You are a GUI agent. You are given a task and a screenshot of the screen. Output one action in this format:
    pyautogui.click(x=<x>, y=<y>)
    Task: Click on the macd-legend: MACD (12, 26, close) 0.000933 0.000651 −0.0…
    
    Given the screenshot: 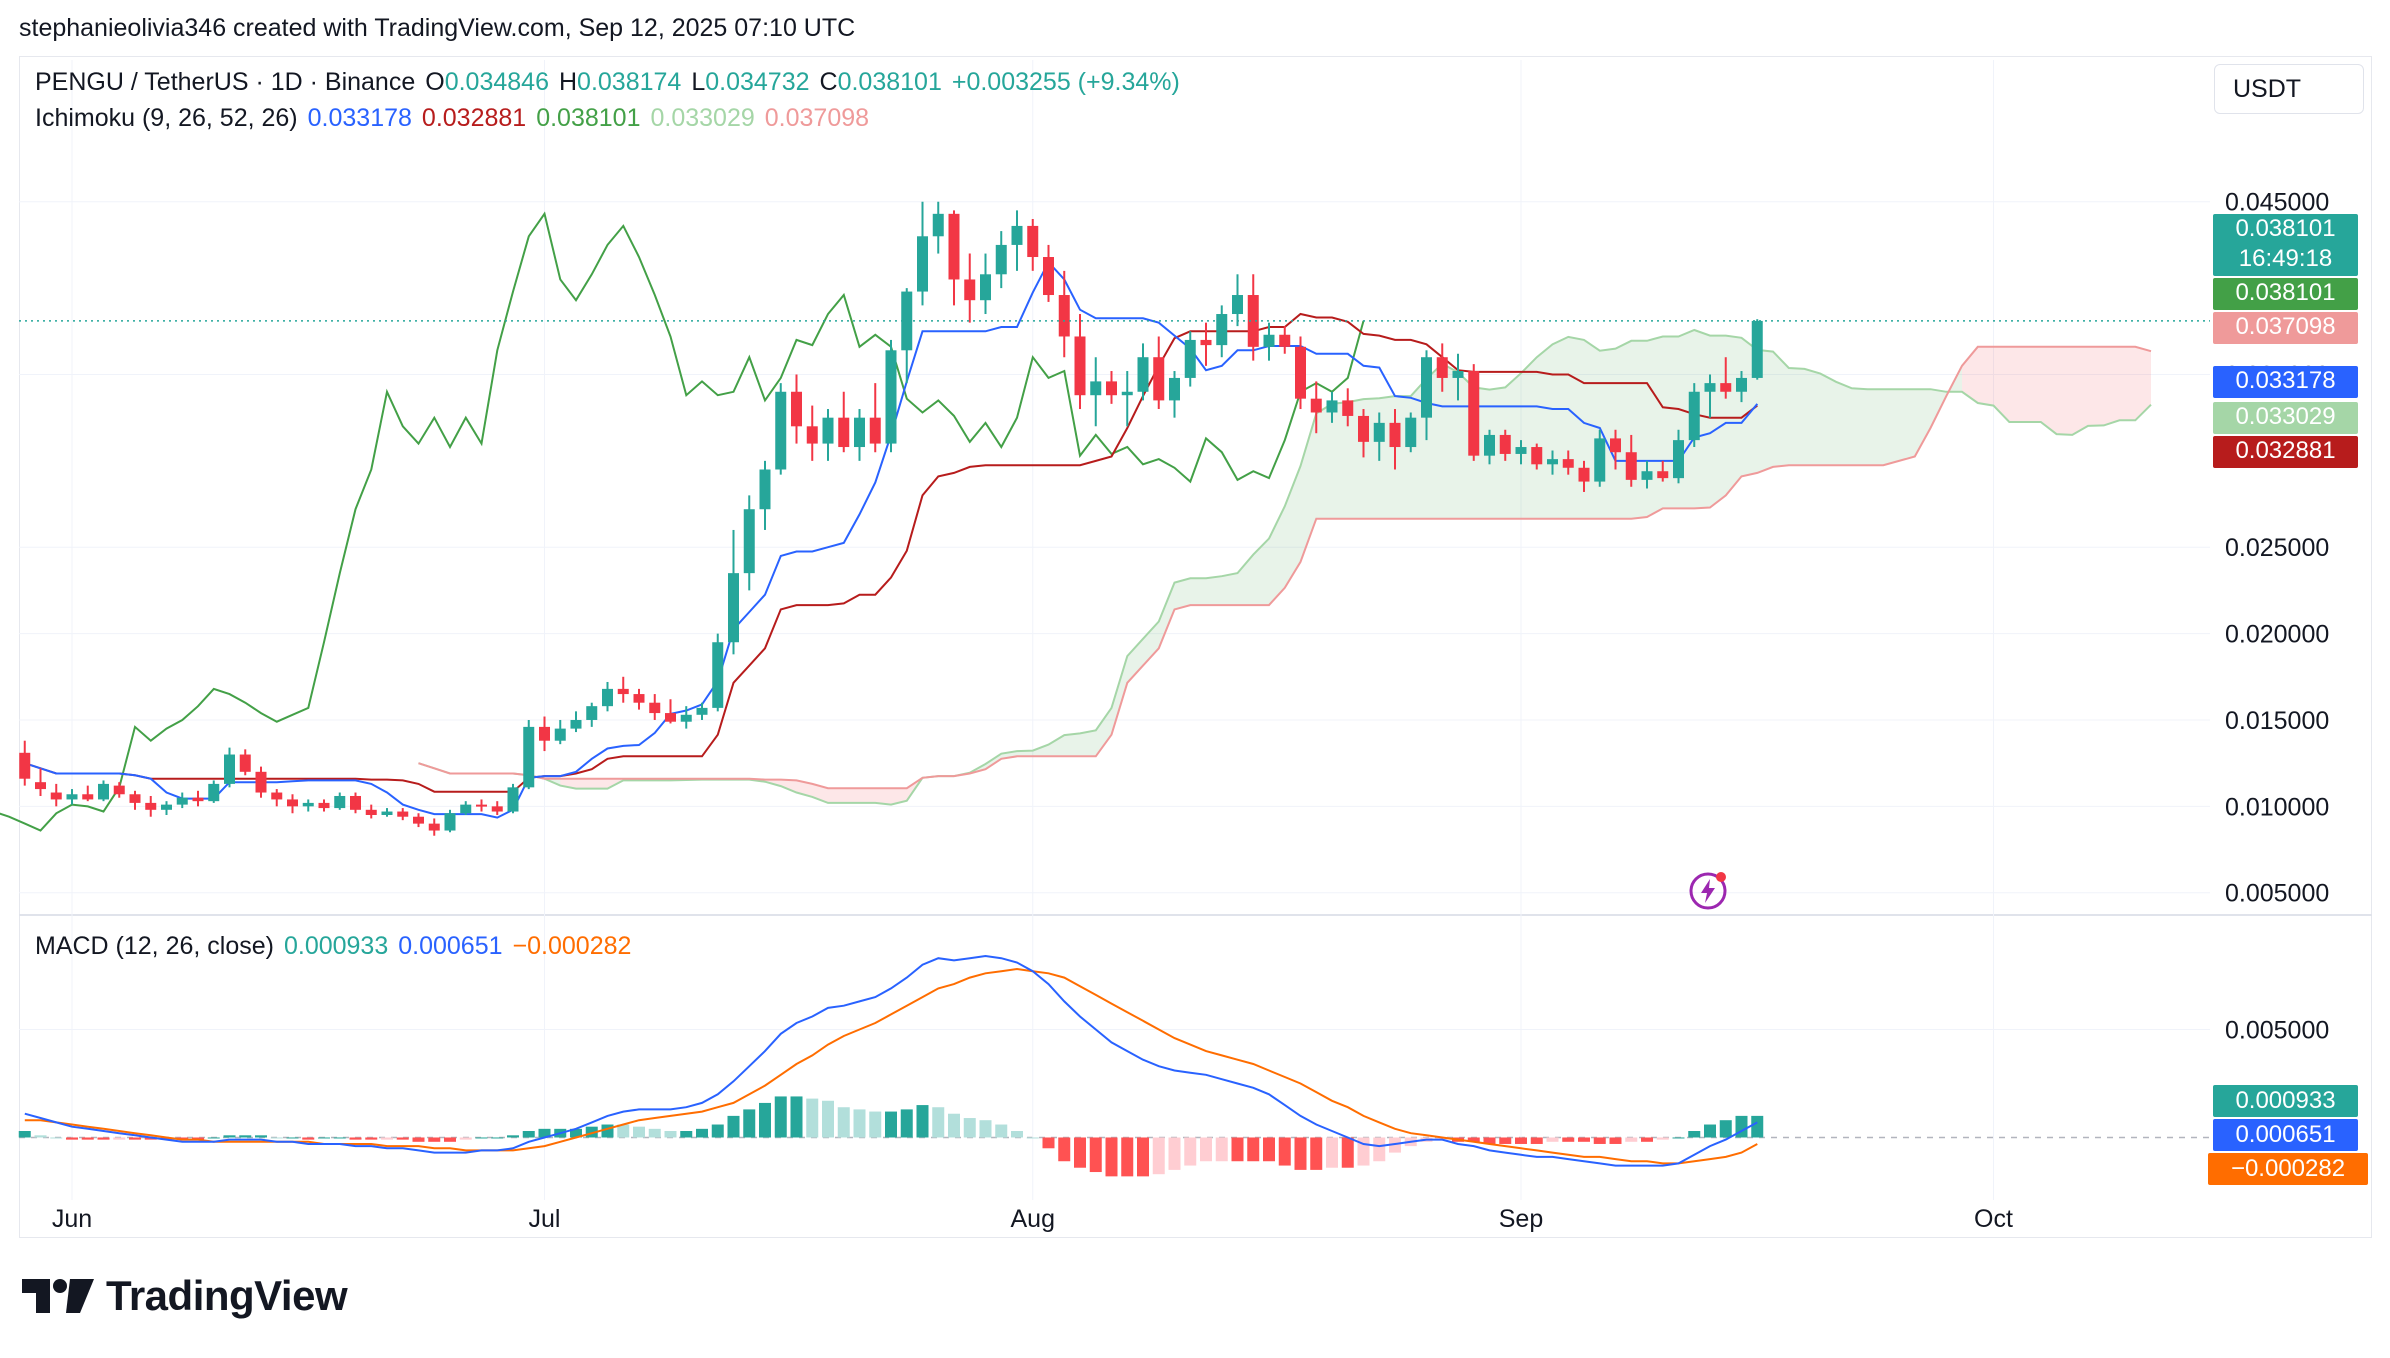 What is the action you would take?
    pyautogui.click(x=338, y=946)
    